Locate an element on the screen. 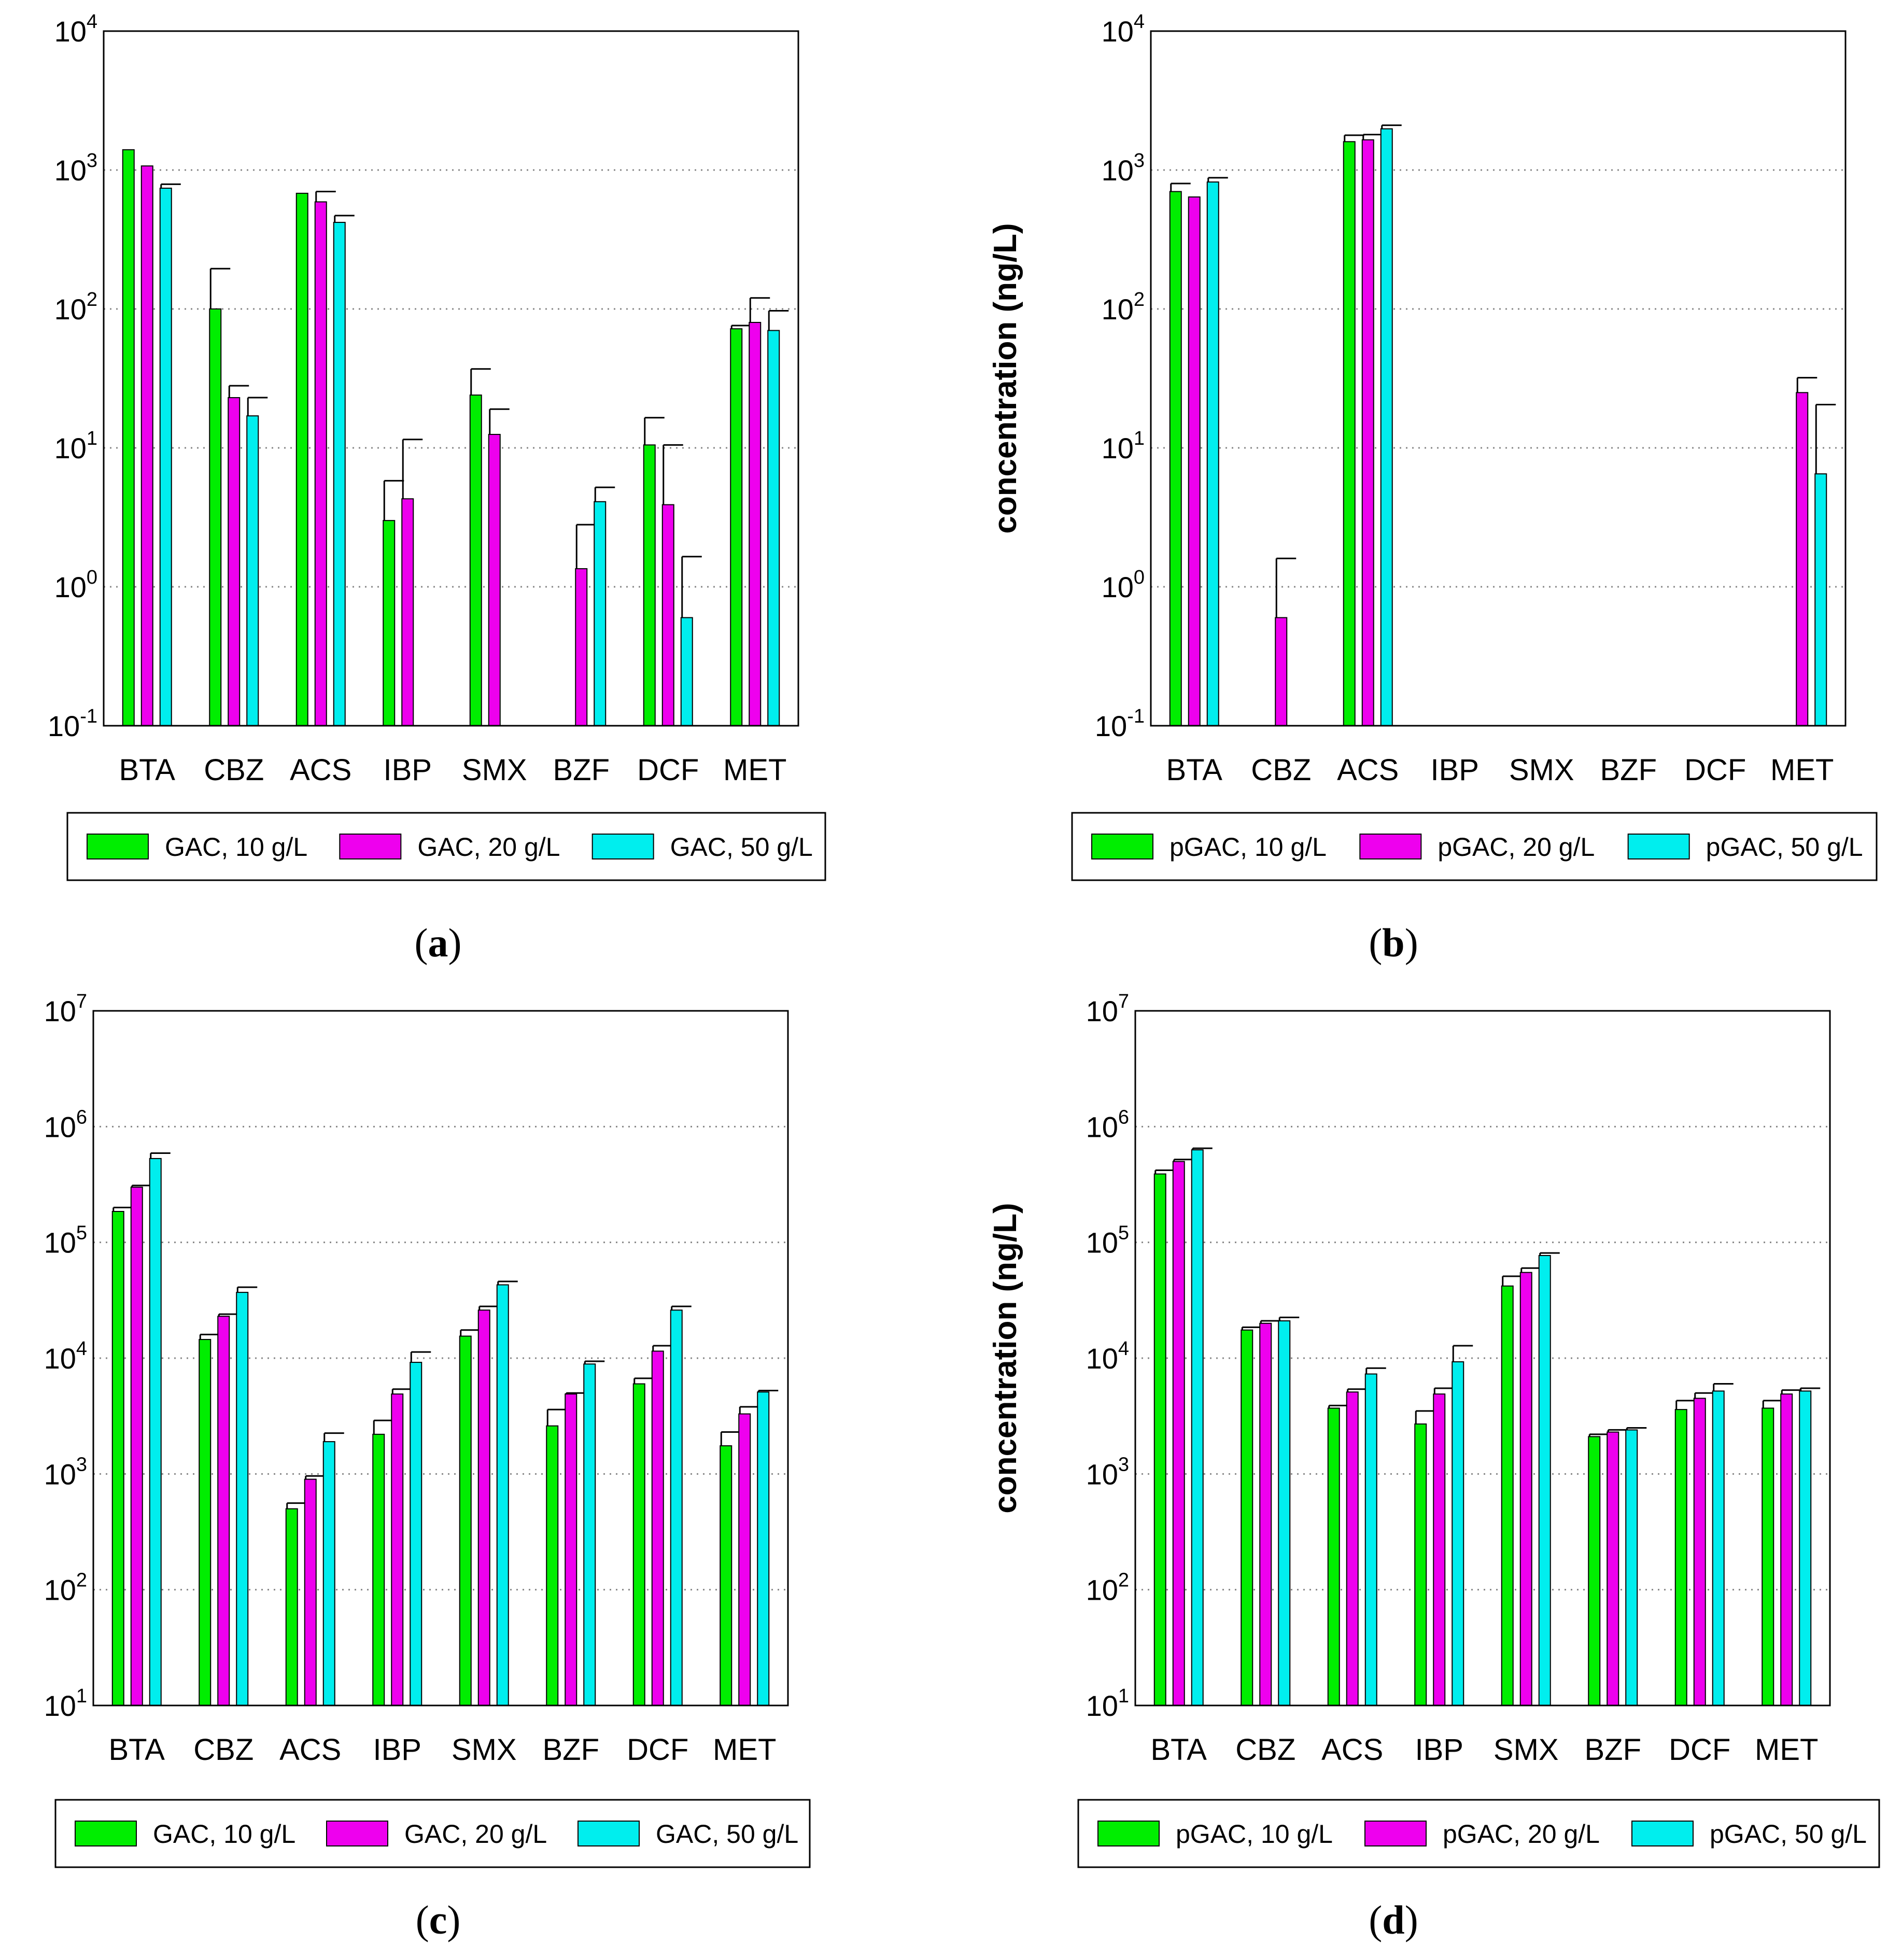  legend-label: pGAC, 50 g/L is located at coordinates (1788, 1834).